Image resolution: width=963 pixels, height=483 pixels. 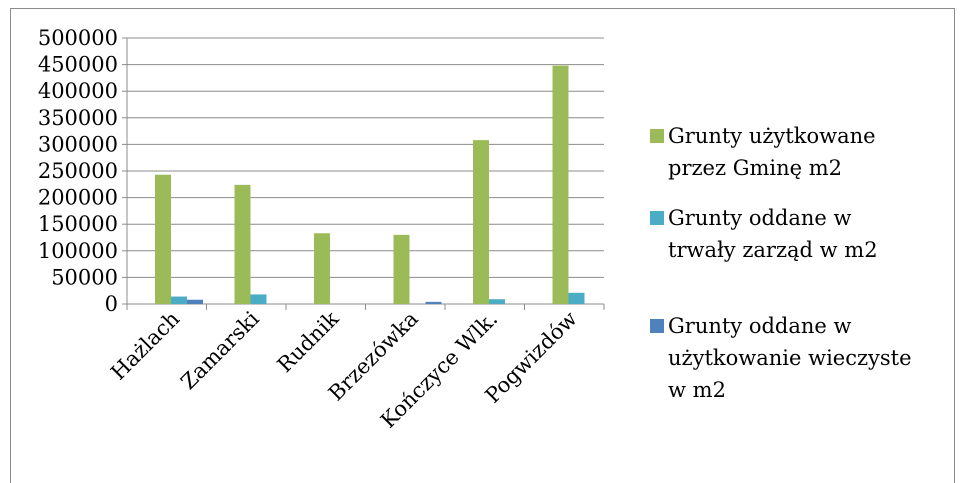 I want to click on bar-2-Kończyce Wlk., so click(x=497, y=301).